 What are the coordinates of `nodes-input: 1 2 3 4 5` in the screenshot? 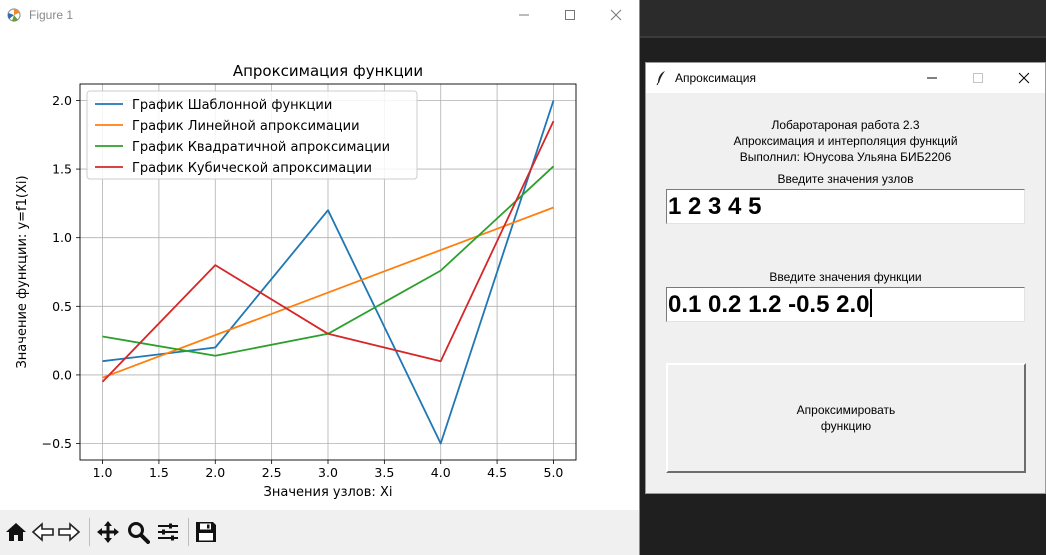 It's located at (845, 206).